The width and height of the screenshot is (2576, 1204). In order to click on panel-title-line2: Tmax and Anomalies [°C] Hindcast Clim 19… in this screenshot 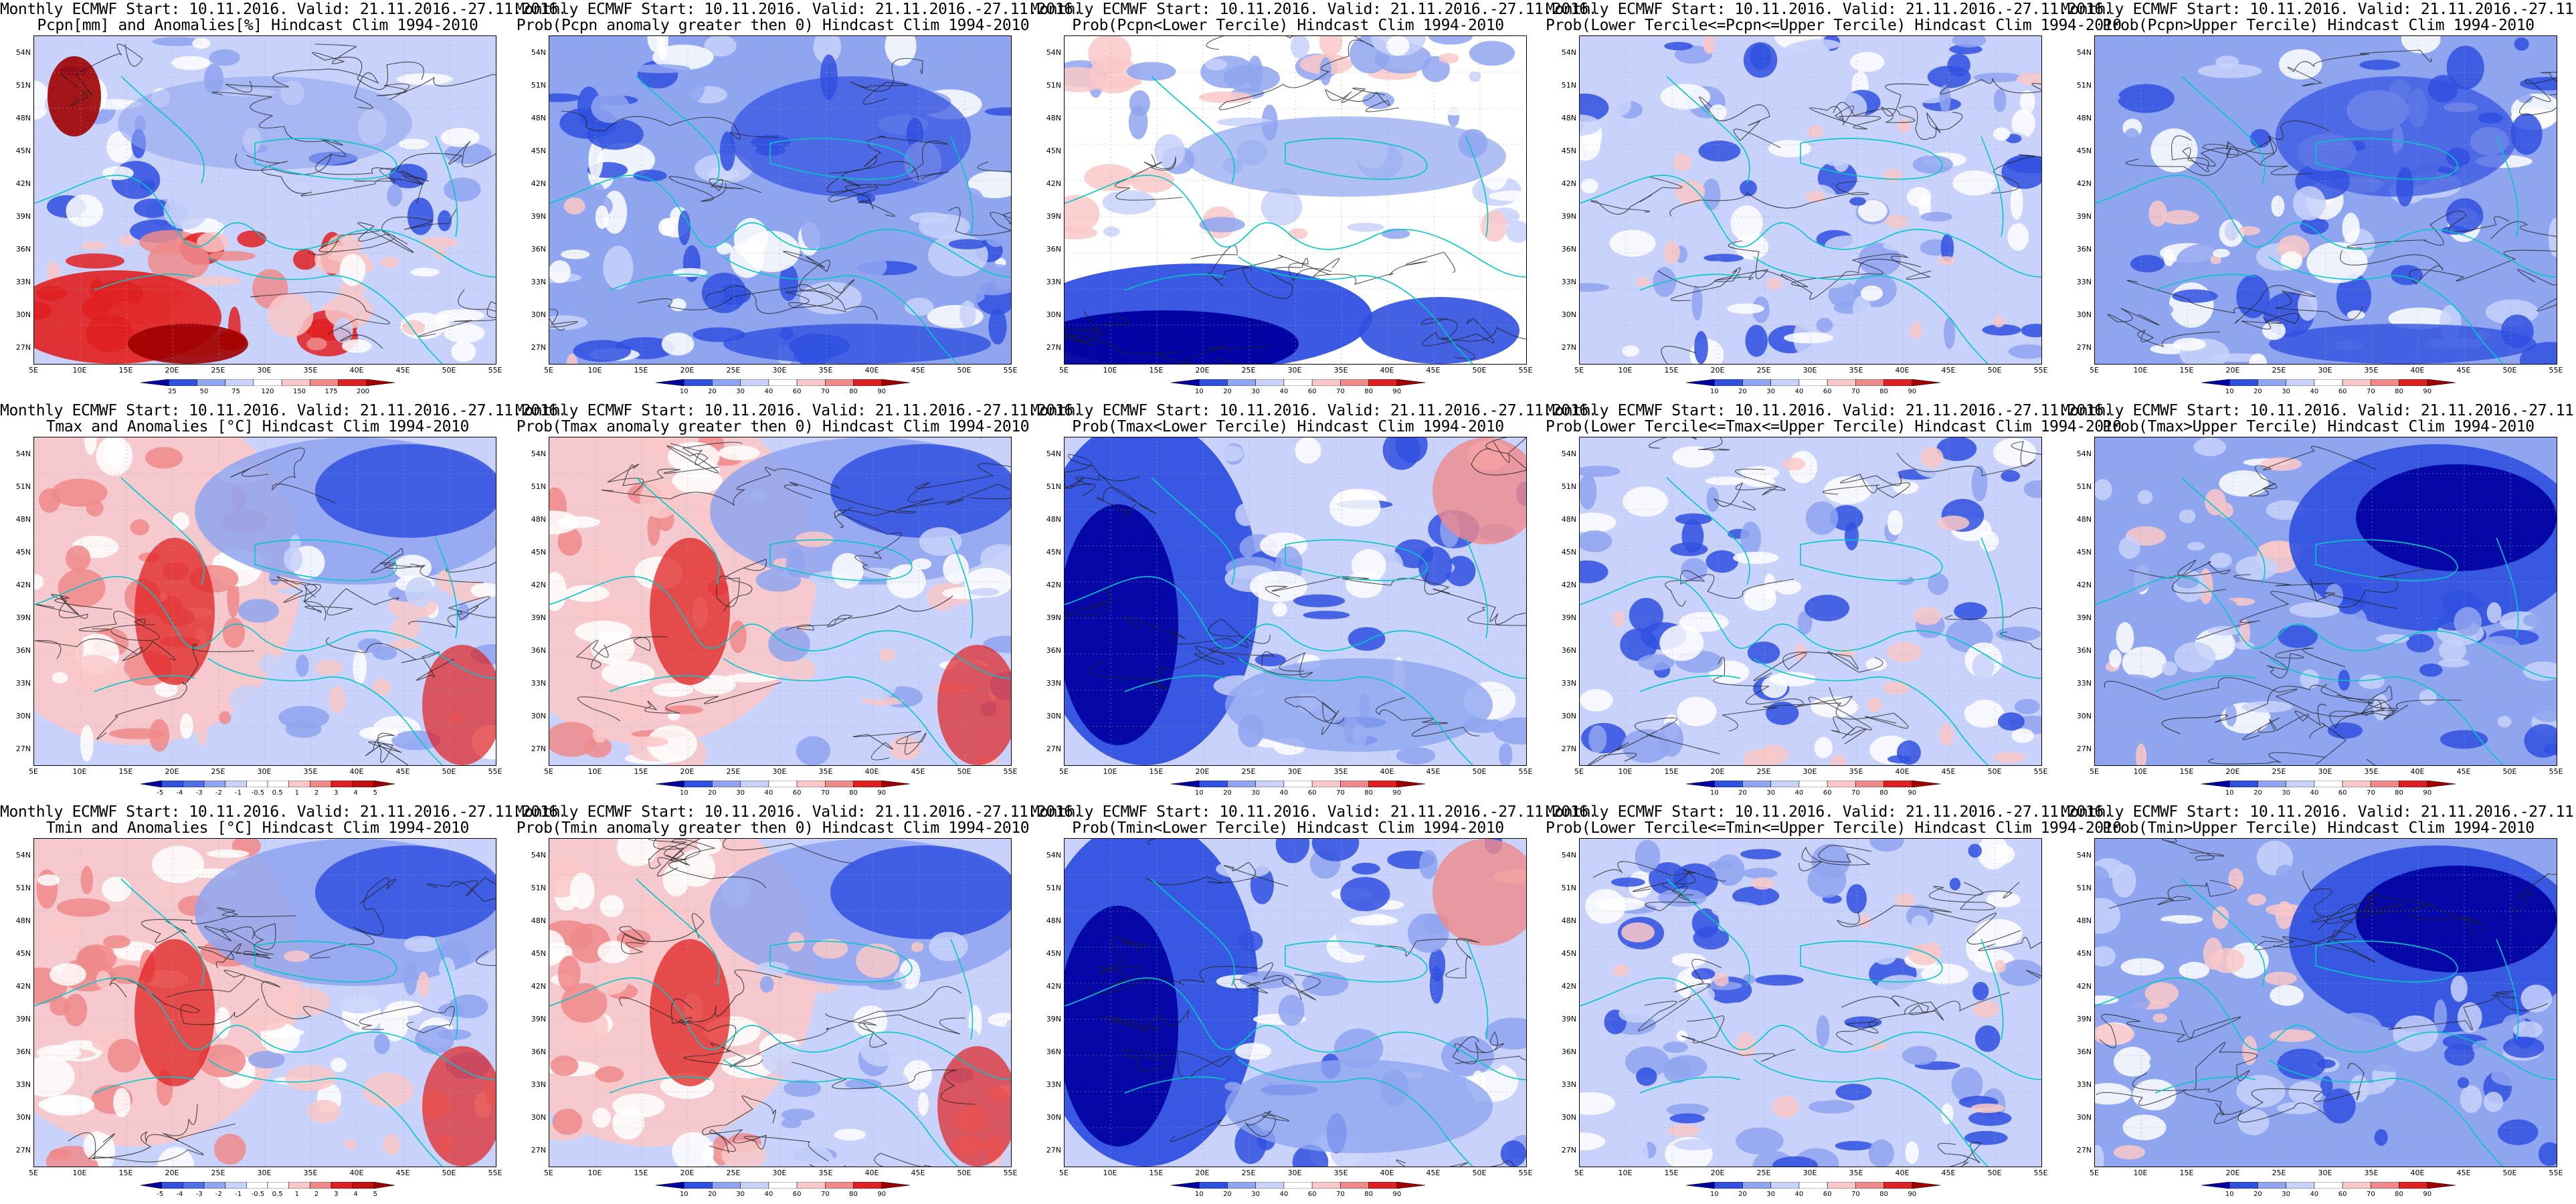, I will do `click(257, 426)`.